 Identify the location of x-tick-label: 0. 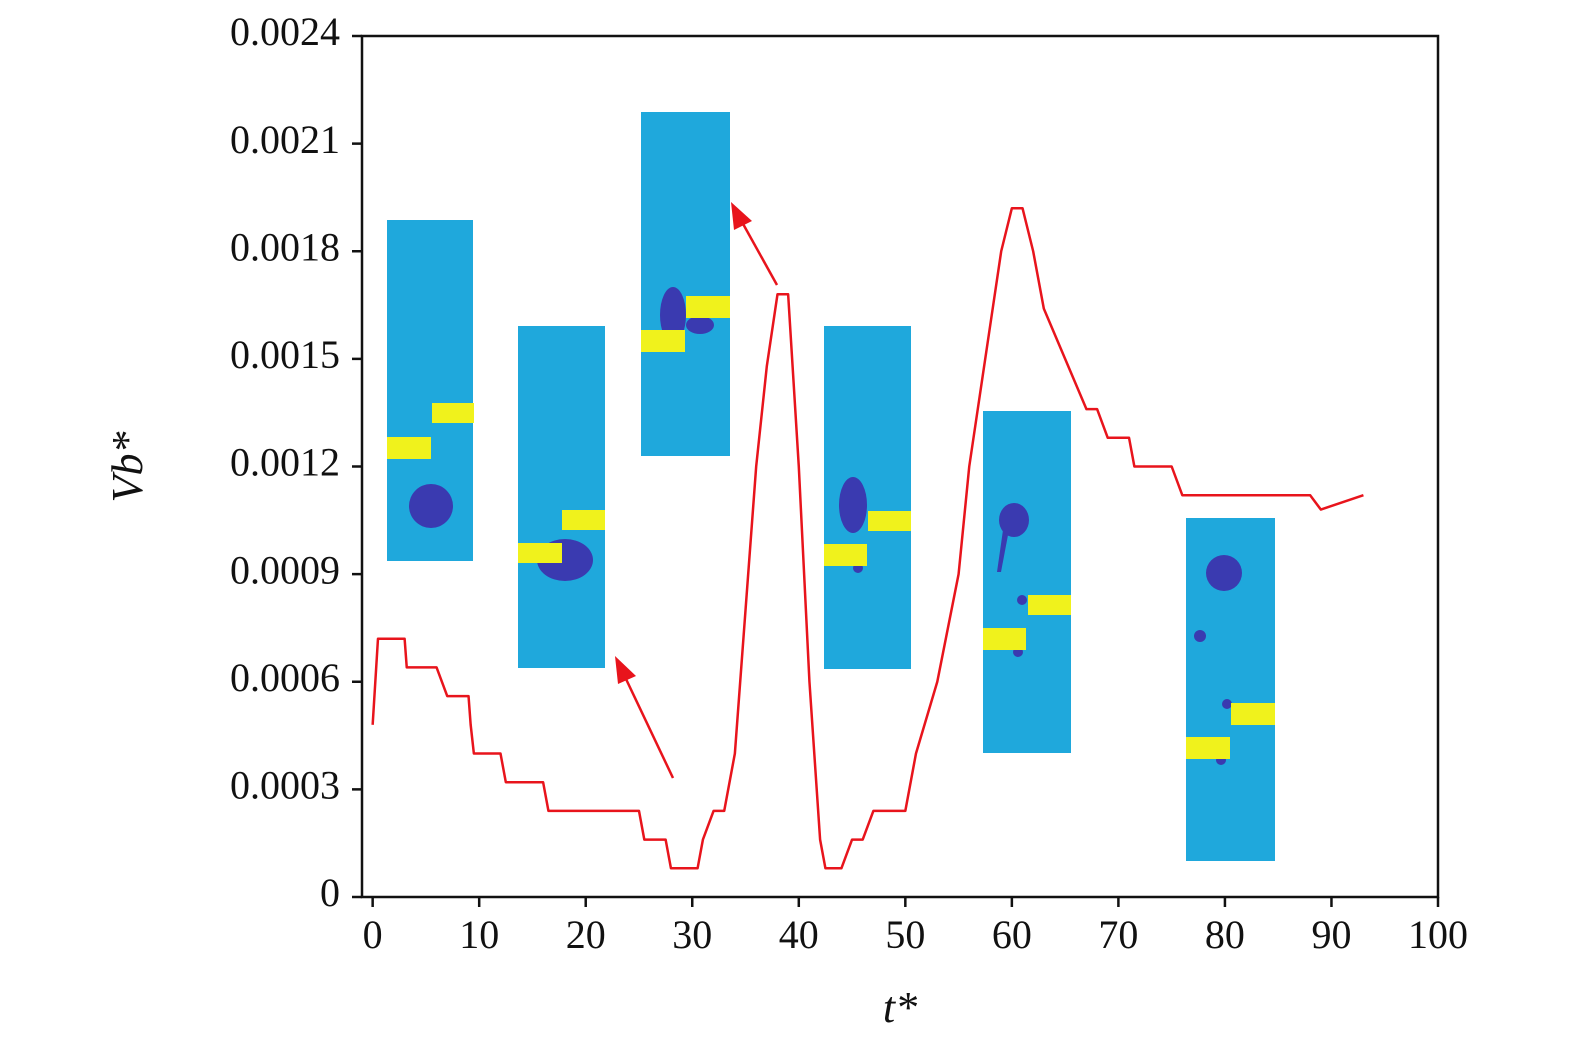
(373, 934).